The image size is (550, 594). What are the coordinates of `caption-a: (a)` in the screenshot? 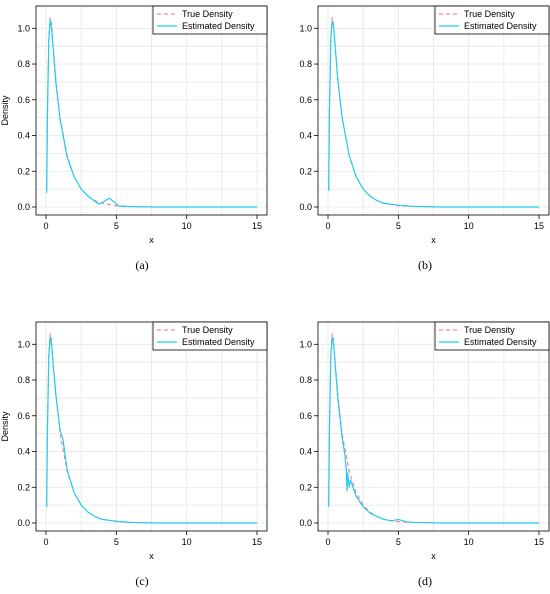 It's located at (142, 265).